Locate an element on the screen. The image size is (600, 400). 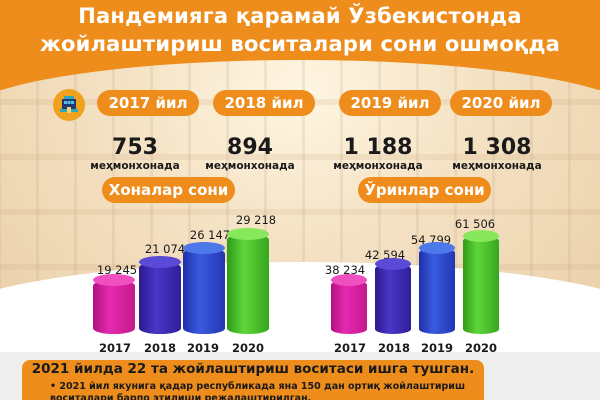
year-pill-2017: 2017 йил is located at coordinates (148, 103).